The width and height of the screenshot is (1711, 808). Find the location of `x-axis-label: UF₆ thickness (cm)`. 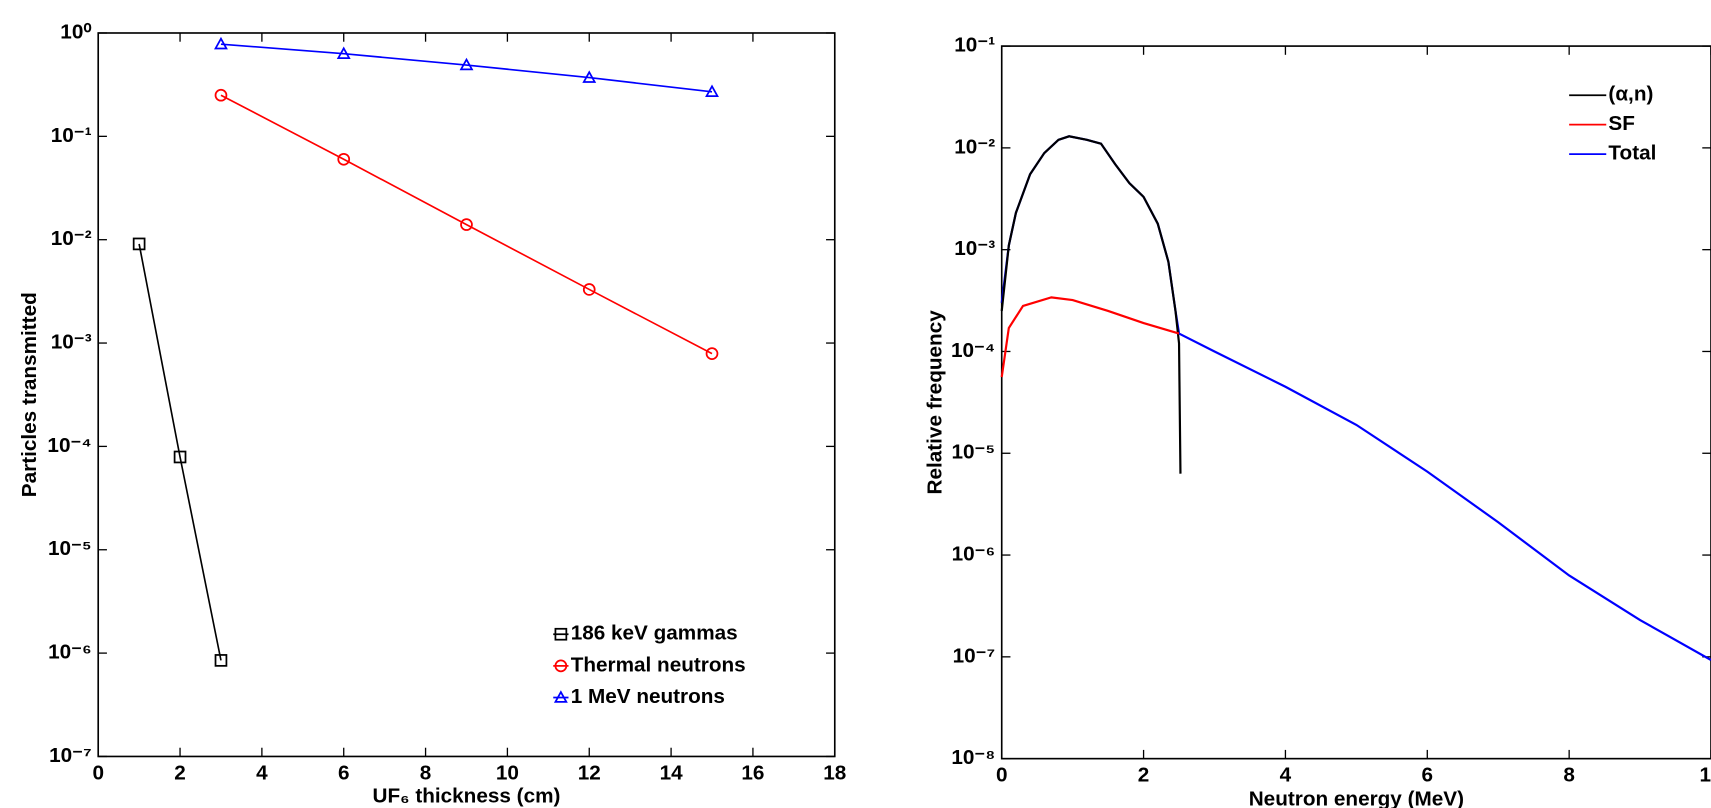

x-axis-label: UF₆ thickness (cm) is located at coordinates (467, 795).